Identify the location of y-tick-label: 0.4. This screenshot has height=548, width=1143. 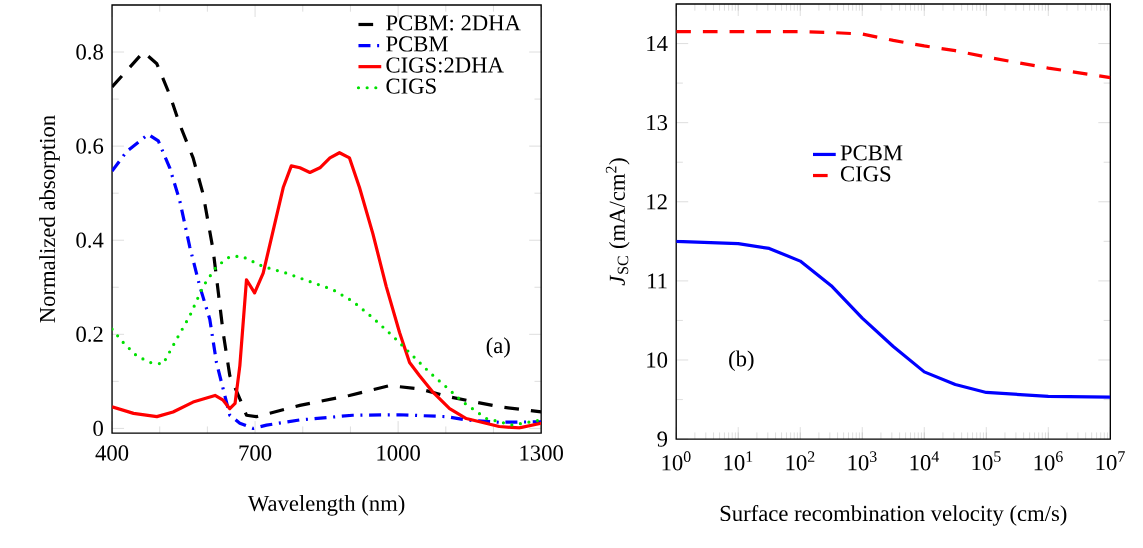
(90, 240).